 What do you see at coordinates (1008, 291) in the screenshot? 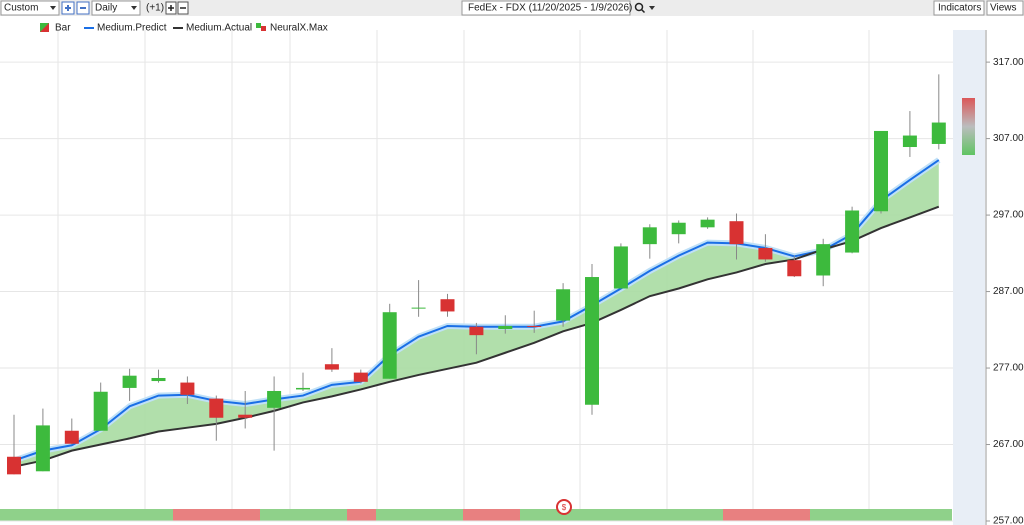
I see `y-tick-label: 287.00` at bounding box center [1008, 291].